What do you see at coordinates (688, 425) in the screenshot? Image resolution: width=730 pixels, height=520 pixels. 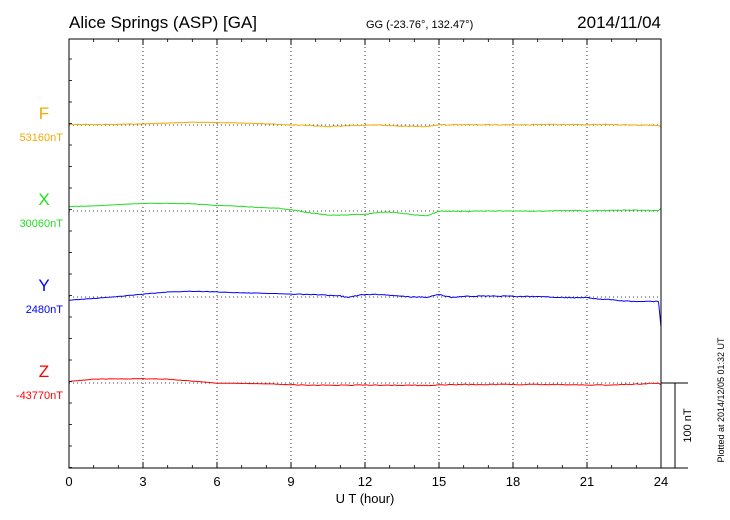 I see `scale-bar-label: 100 nT` at bounding box center [688, 425].